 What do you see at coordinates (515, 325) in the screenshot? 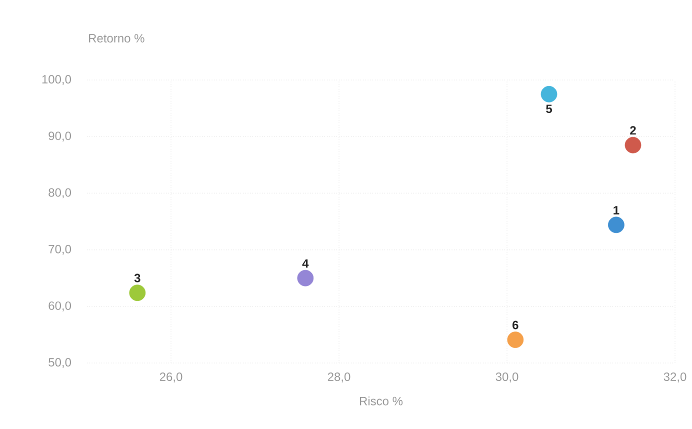
I see `series-label: 6` at bounding box center [515, 325].